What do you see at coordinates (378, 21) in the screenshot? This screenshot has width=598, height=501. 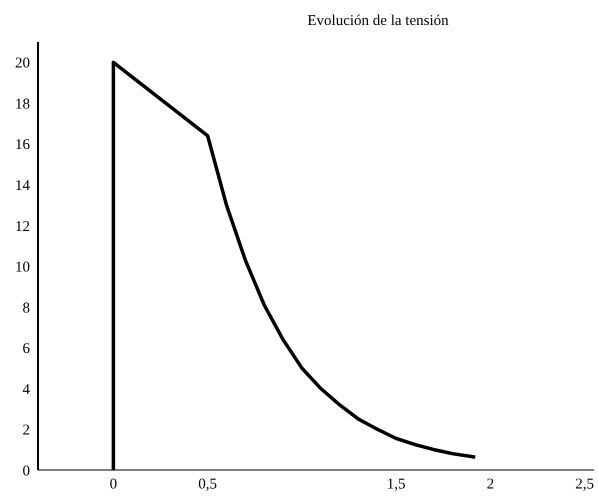 I see `chart-title: Evolución de la tensión` at bounding box center [378, 21].